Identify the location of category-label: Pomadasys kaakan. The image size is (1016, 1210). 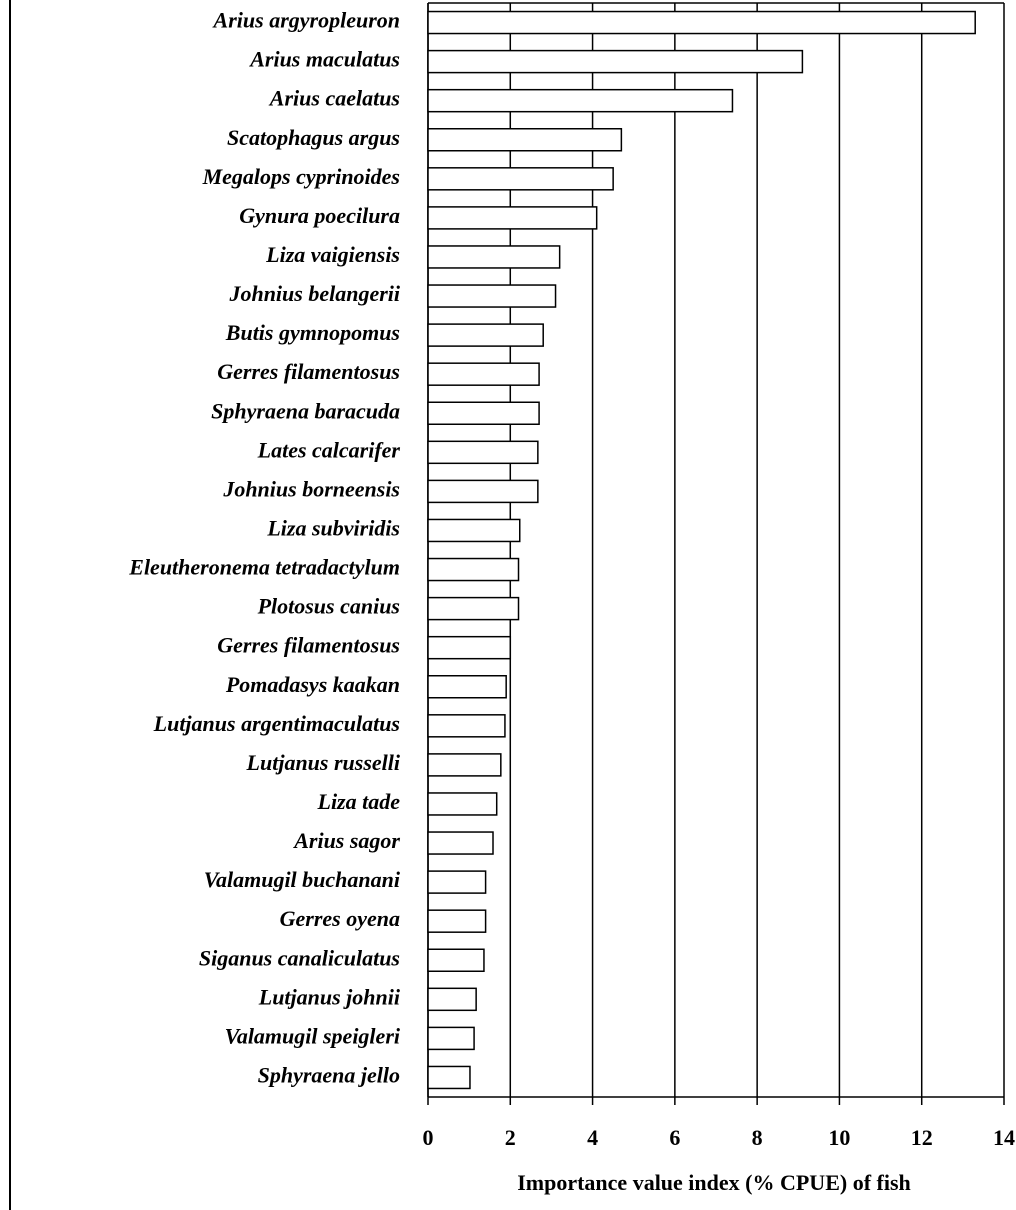
(312, 684).